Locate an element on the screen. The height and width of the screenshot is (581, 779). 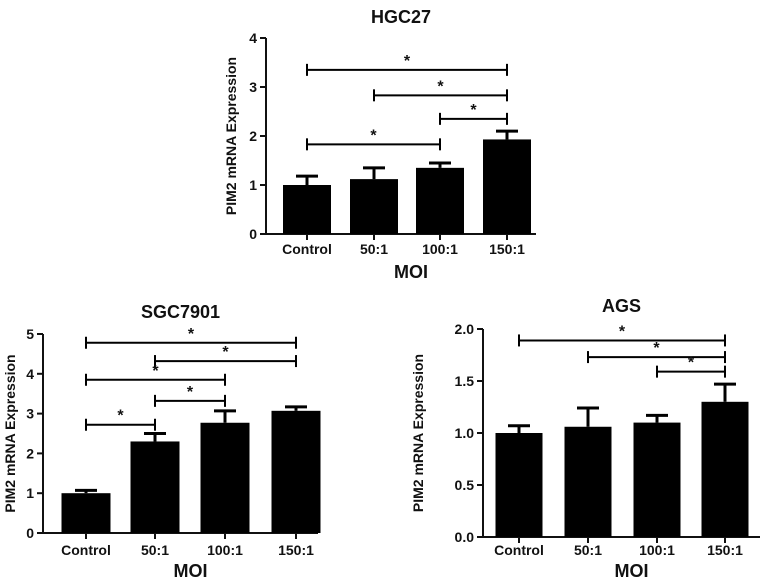
y-tick-label: 1.5 is located at coordinates (465, 381).